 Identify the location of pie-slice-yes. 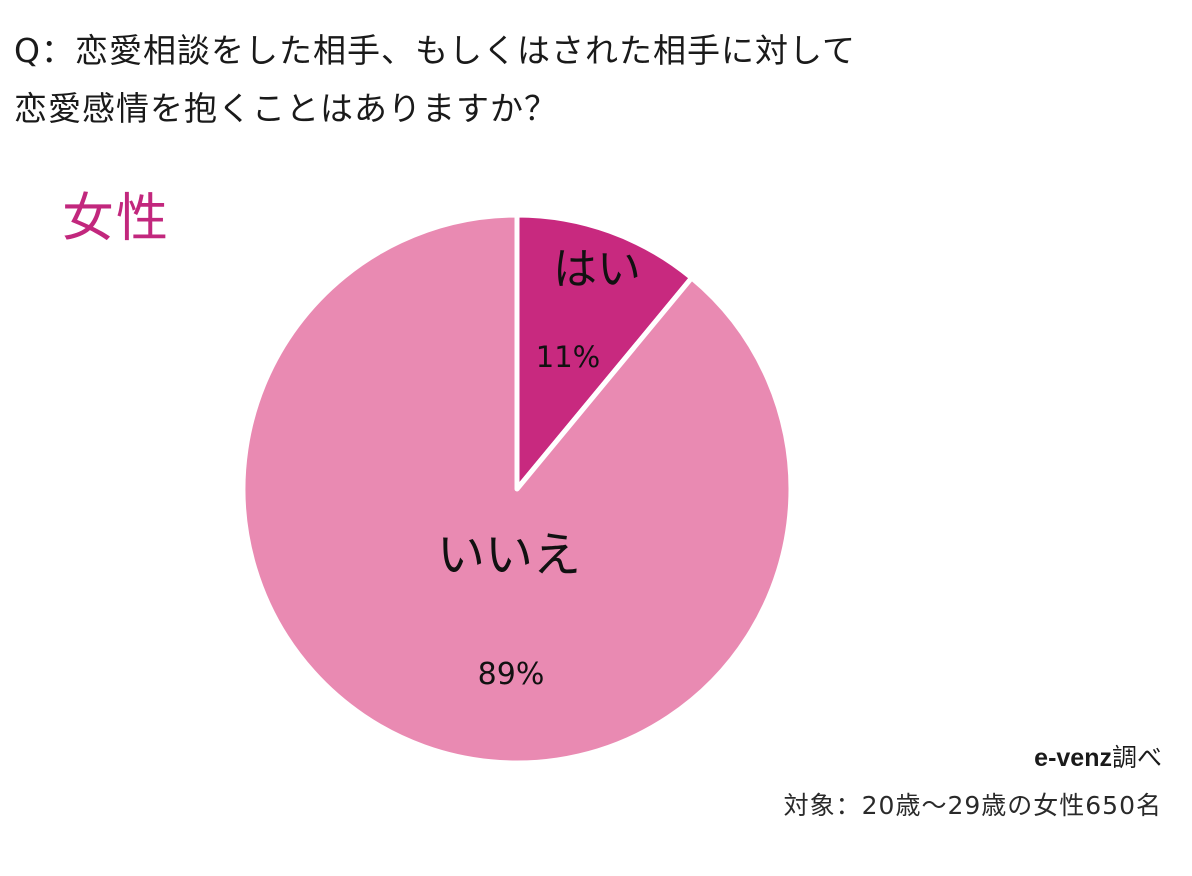
(604, 352).